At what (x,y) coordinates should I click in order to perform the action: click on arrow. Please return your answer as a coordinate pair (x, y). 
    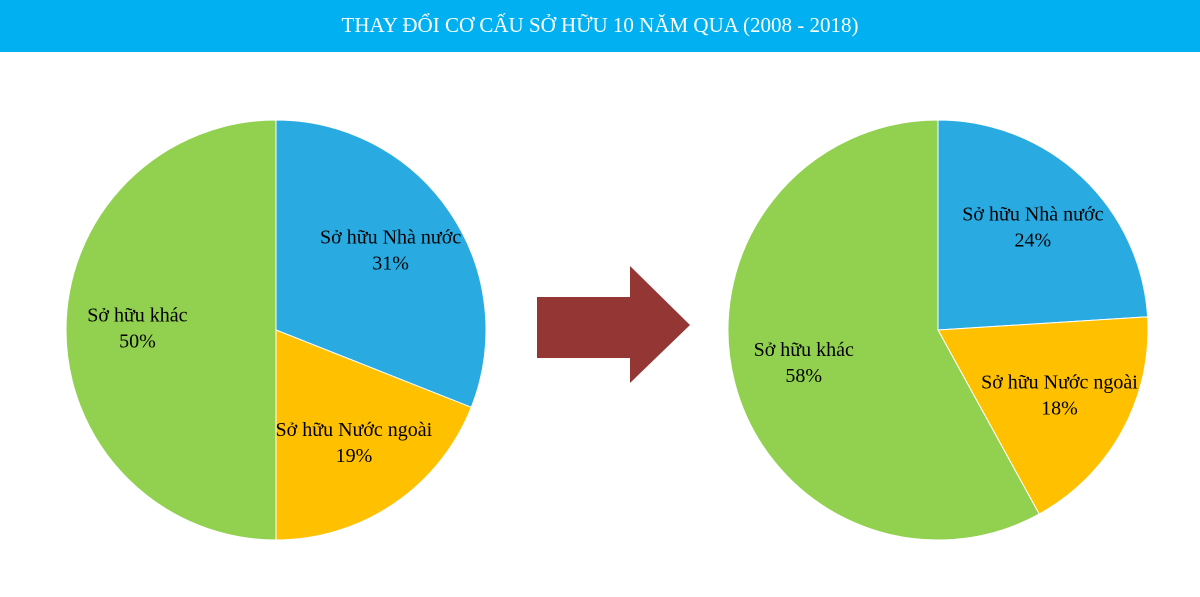
    Looking at the image, I should click on (613, 324).